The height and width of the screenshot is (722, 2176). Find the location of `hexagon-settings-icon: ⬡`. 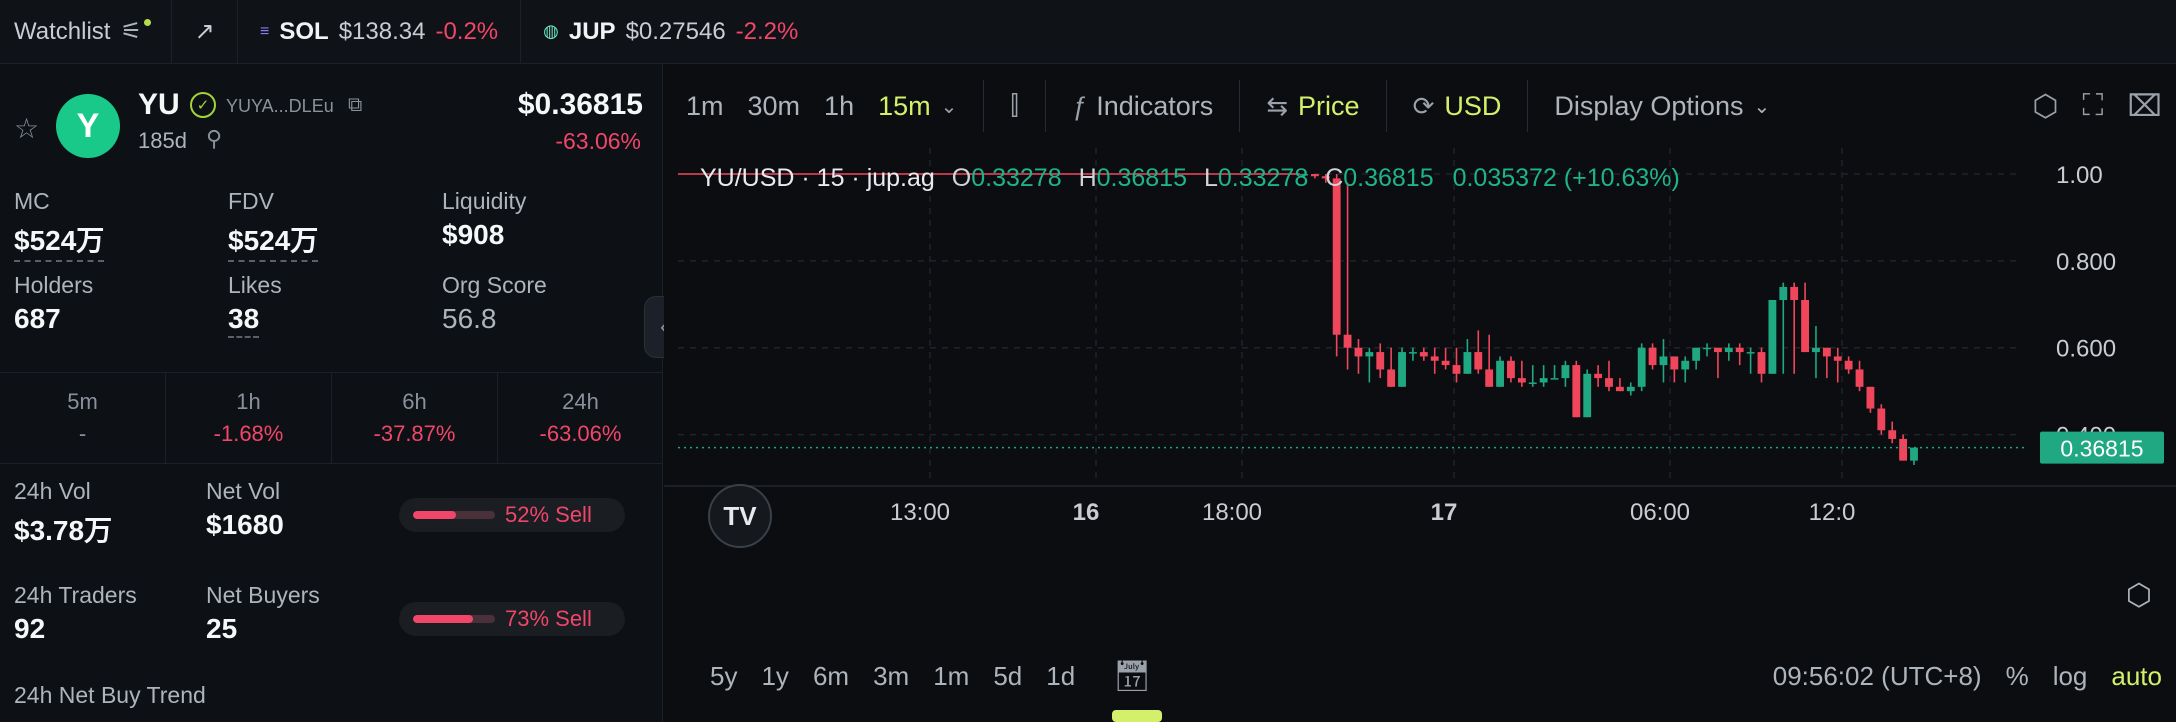

hexagon-settings-icon: ⬡ is located at coordinates (2045, 106).